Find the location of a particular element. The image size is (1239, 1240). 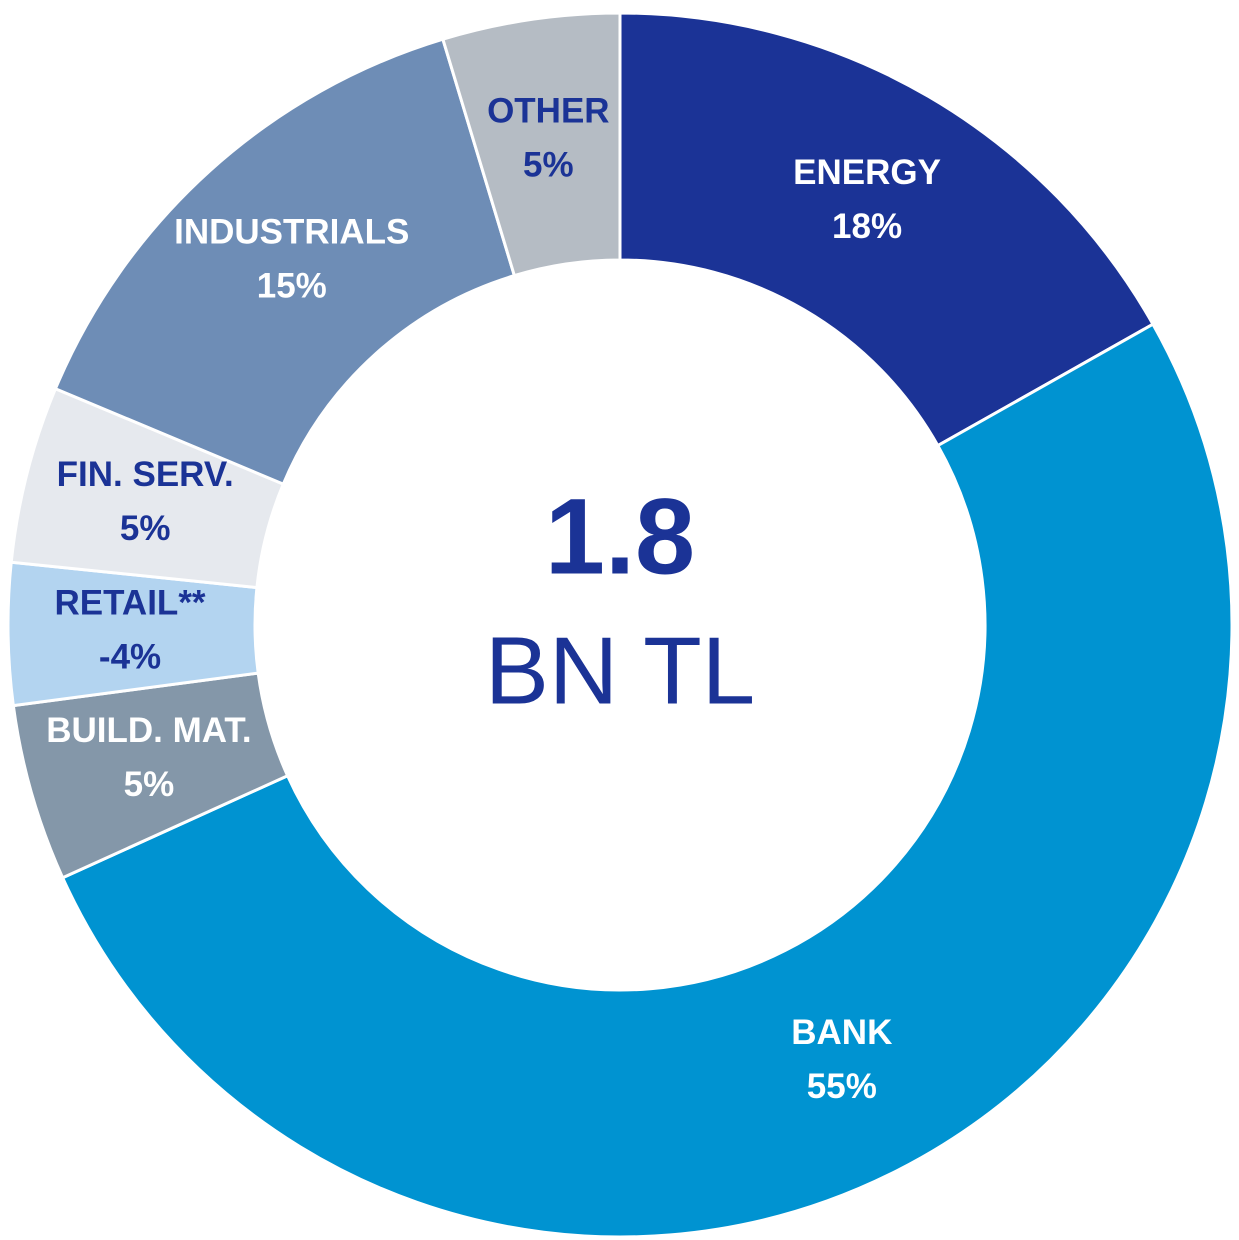

center-unit: BN TL is located at coordinates (620, 670).